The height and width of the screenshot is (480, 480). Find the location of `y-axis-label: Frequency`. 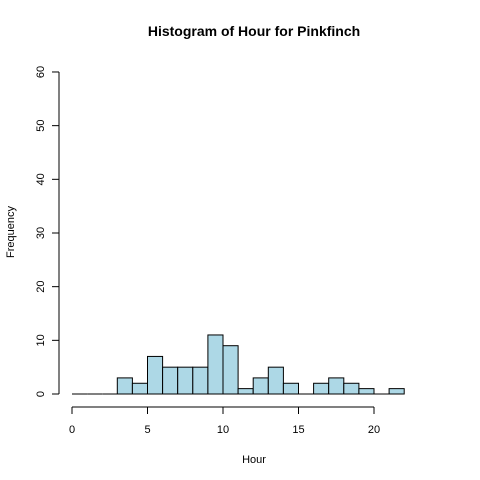

y-axis-label: Frequency is located at coordinates (11, 232).